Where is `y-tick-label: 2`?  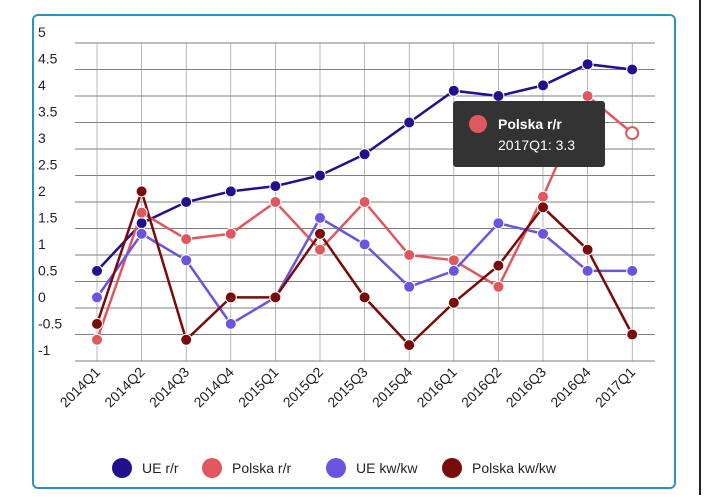 y-tick-label: 2 is located at coordinates (42, 191).